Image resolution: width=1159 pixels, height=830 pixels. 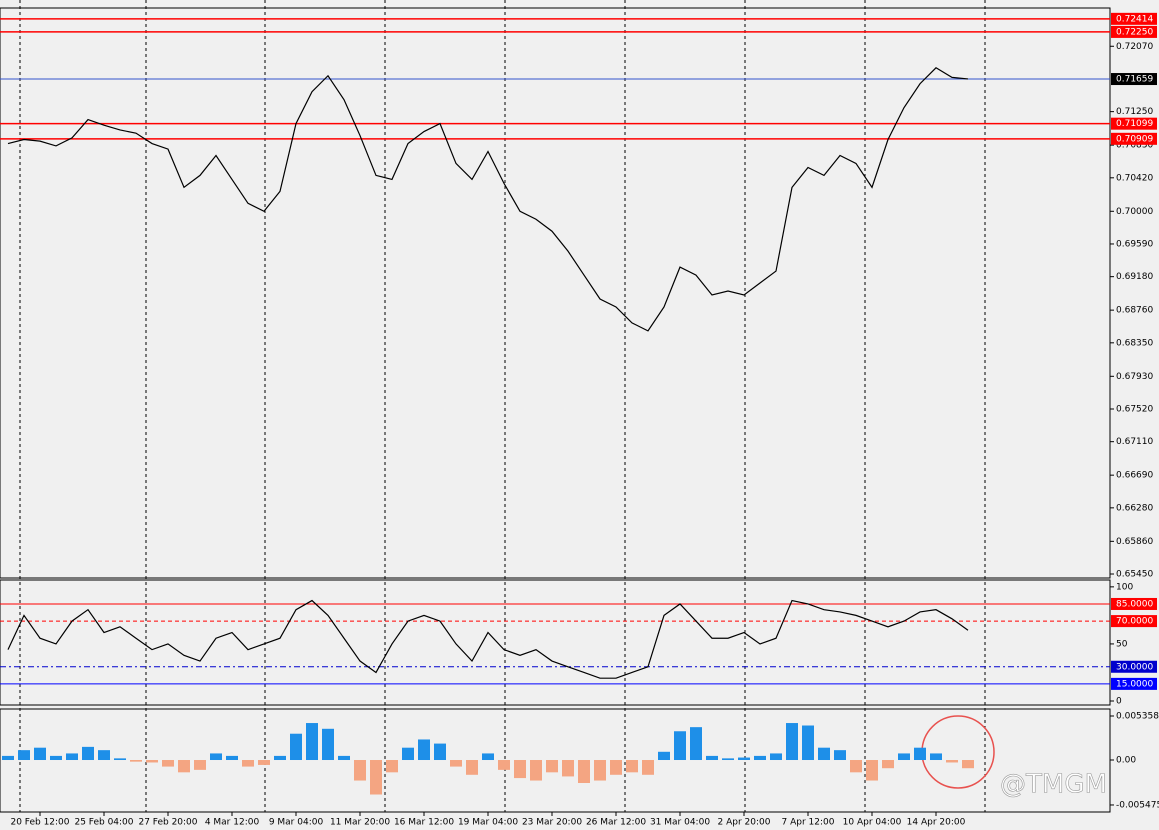 I want to click on level-label: 70.0000, so click(x=1134, y=622).